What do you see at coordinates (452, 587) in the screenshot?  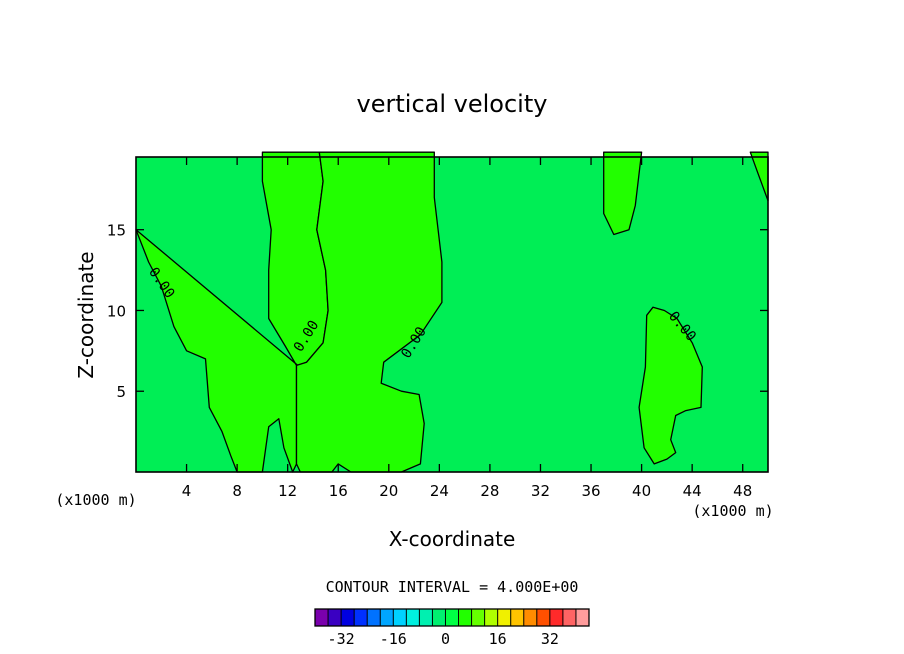 I see `colorbar-title: CONTOUR INTERVAL = 4.000E+00` at bounding box center [452, 587].